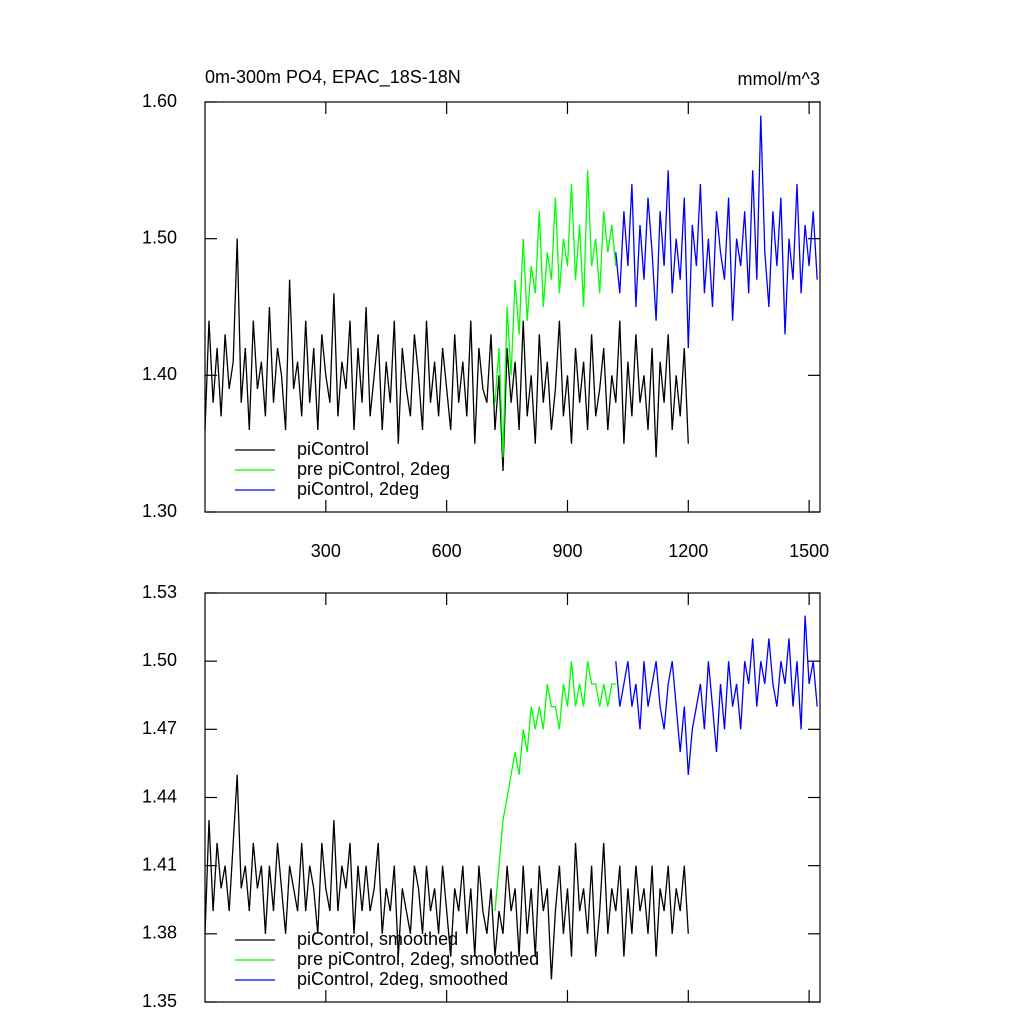  Describe the element at coordinates (373, 469) in the screenshot. I see `legend-label: pre piControl, 2deg` at that location.